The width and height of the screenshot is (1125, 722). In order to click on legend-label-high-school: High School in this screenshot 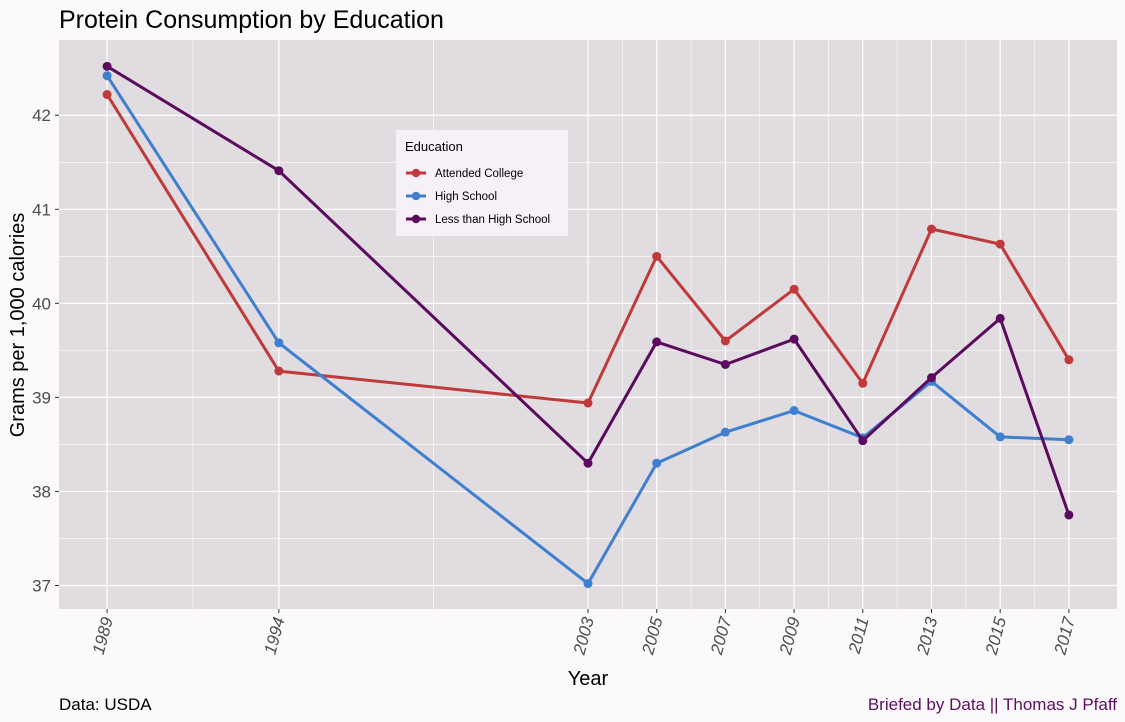, I will do `click(466, 197)`.